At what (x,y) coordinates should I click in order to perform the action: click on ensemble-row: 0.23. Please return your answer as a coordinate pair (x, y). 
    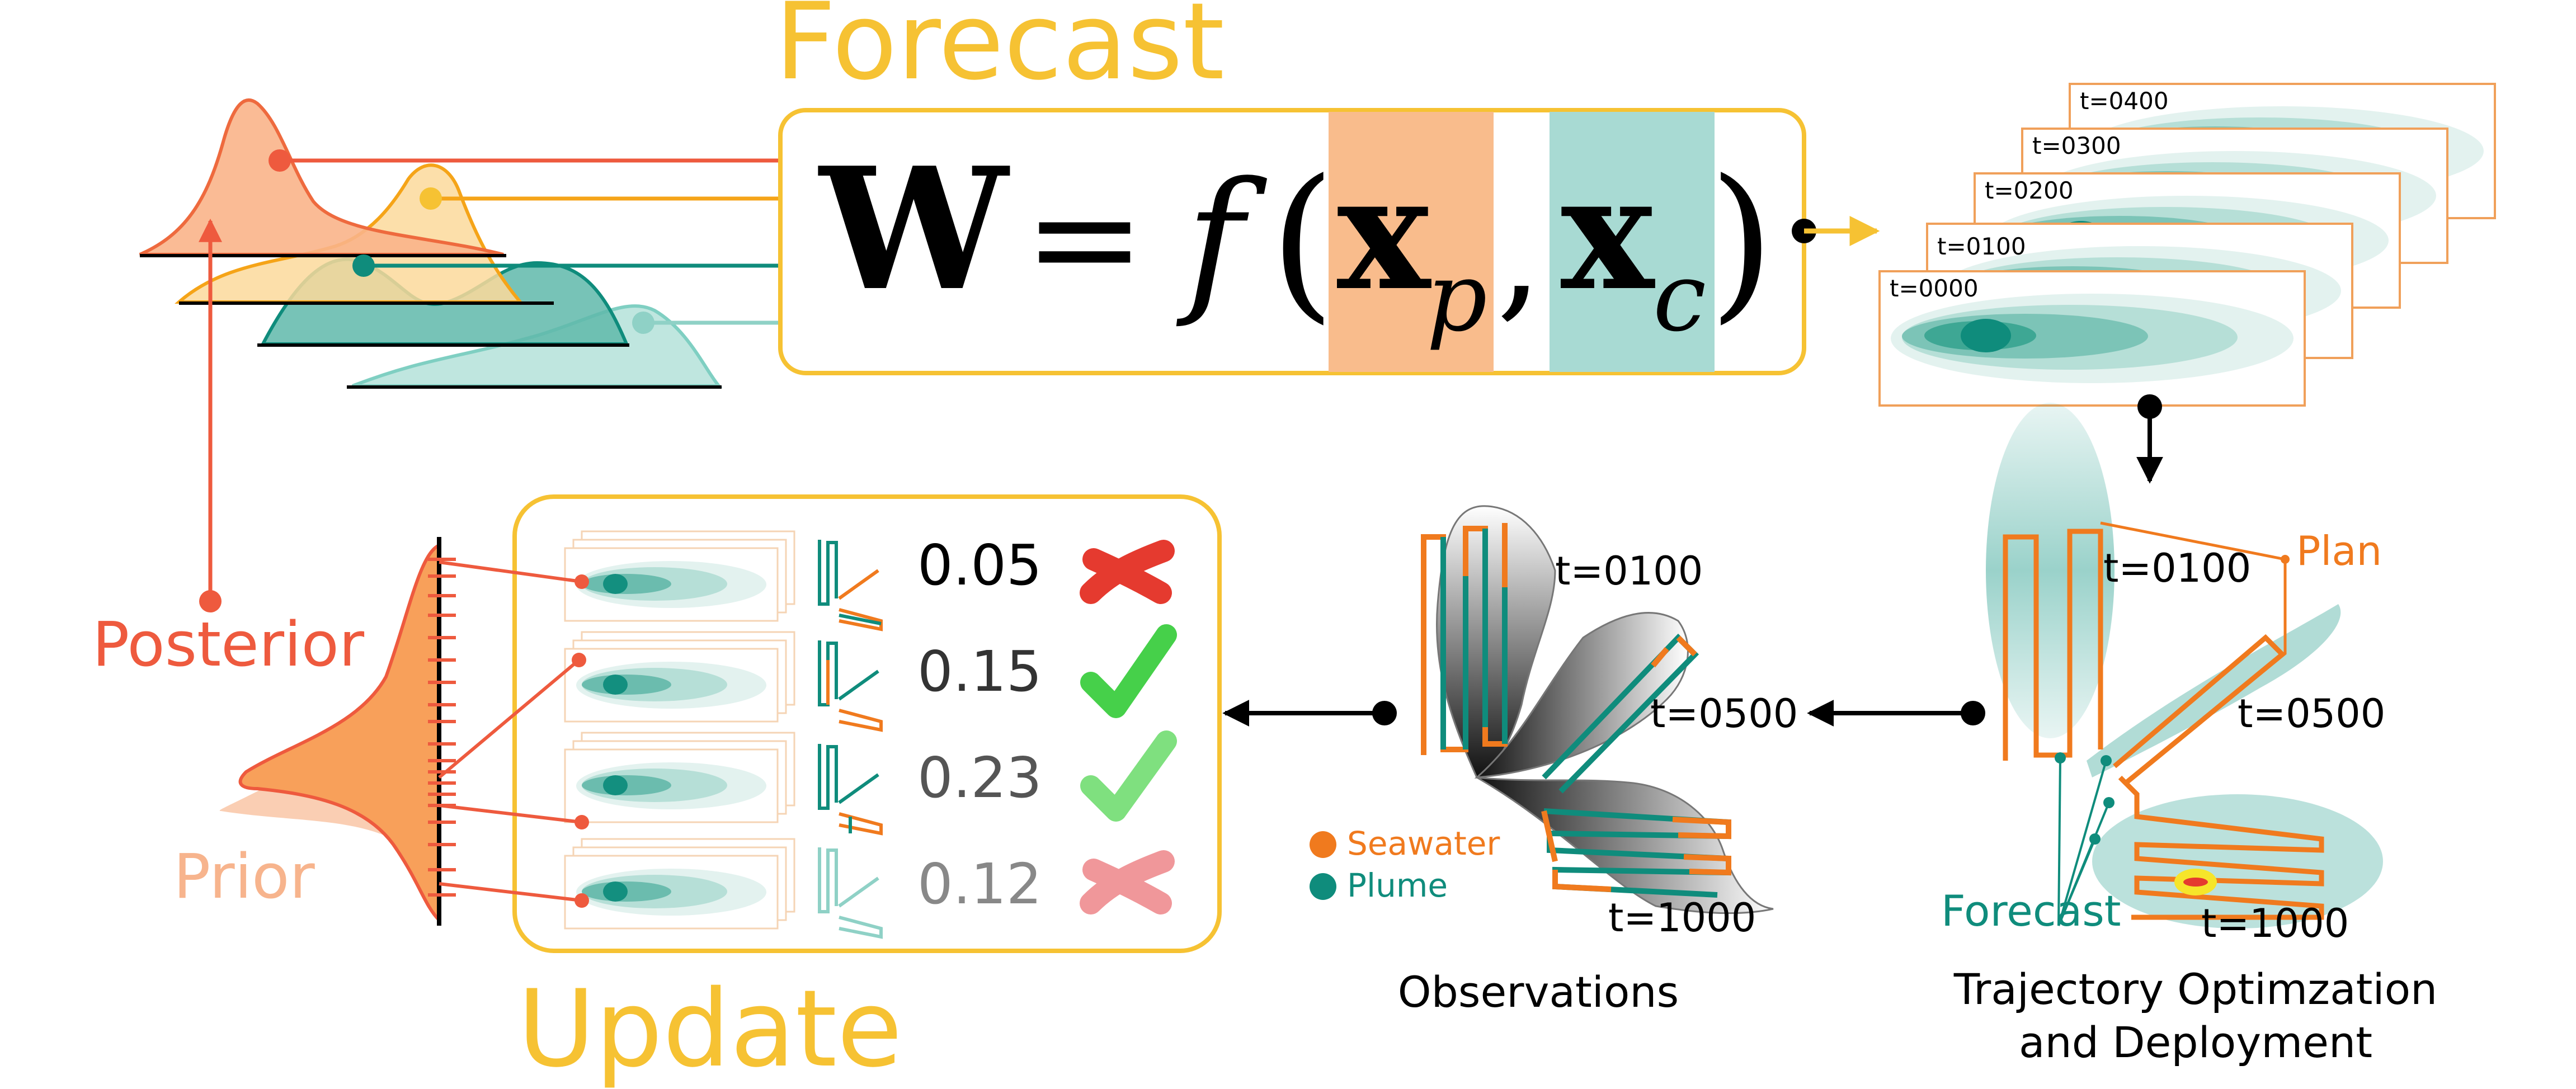
    Looking at the image, I should click on (870, 783).